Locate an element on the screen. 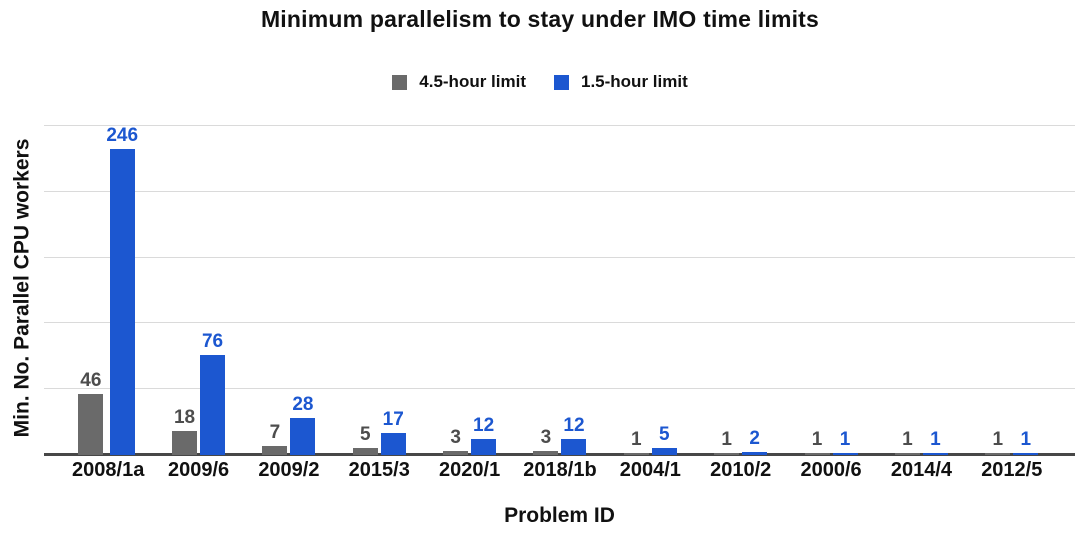 This screenshot has height=534, width=1080. y-axis-title-wrap: Min. No. Parallel CPU workers is located at coordinates (22, 288).